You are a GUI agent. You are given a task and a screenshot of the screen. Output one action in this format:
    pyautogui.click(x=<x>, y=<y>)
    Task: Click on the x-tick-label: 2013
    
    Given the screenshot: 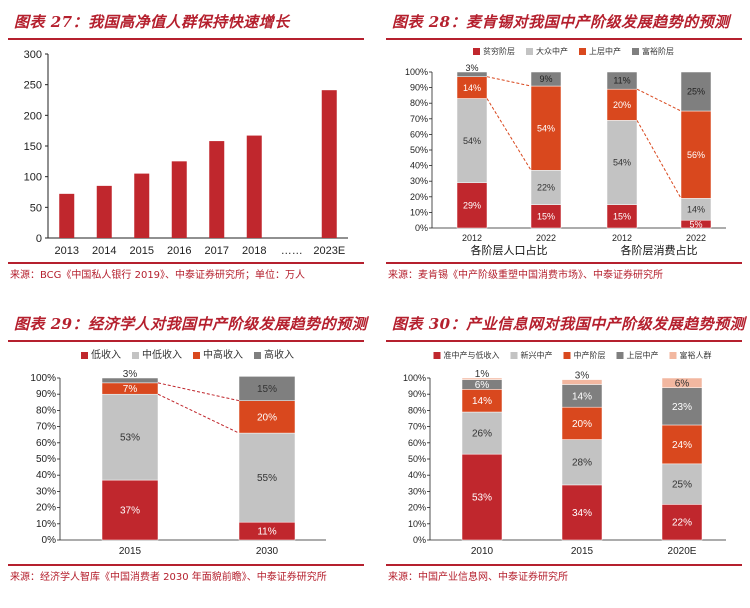 What is the action you would take?
    pyautogui.click(x=67, y=251)
    